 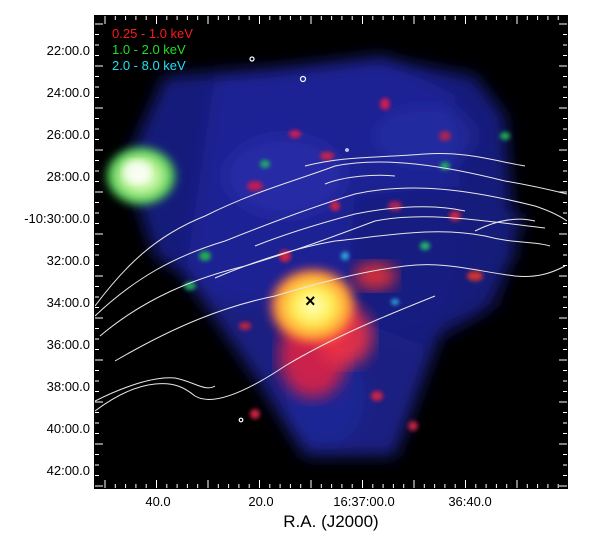 I want to click on legend-soft: 0.25 - 1.0 keV, so click(x=152, y=33).